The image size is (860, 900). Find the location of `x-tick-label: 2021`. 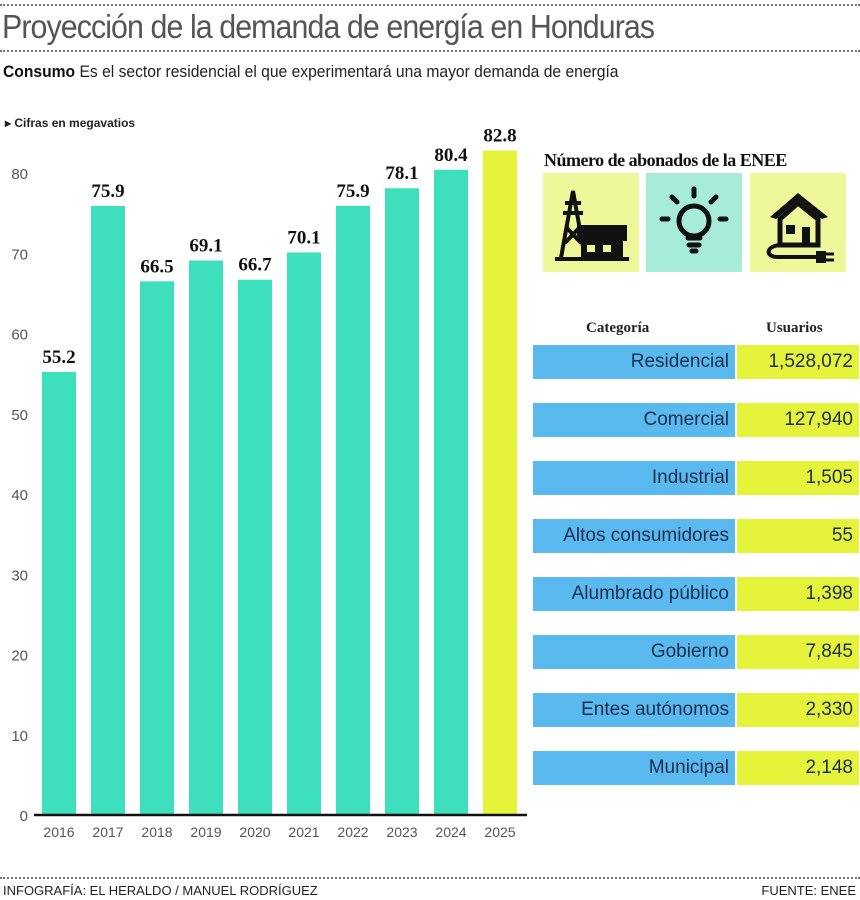

x-tick-label: 2021 is located at coordinates (303, 832).